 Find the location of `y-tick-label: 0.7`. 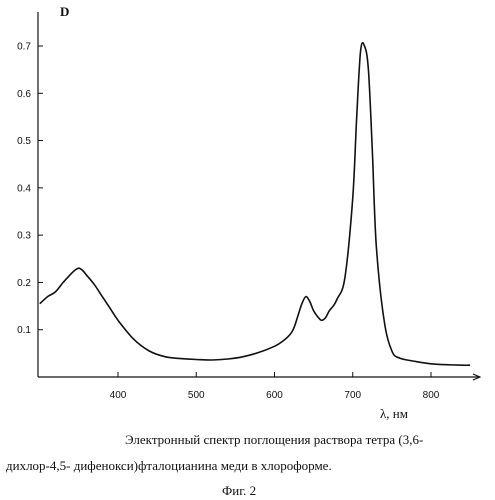

y-tick-label: 0.7 is located at coordinates (24, 47).